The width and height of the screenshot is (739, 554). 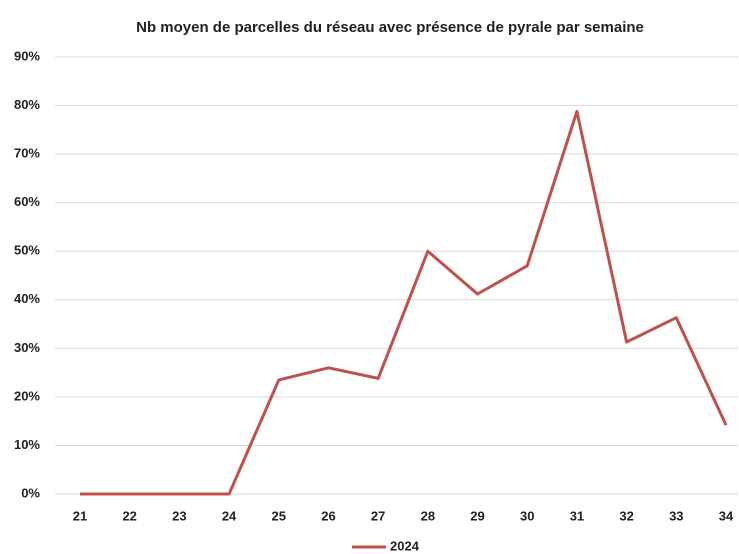 What do you see at coordinates (428, 515) in the screenshot?
I see `x-tick-label: 28` at bounding box center [428, 515].